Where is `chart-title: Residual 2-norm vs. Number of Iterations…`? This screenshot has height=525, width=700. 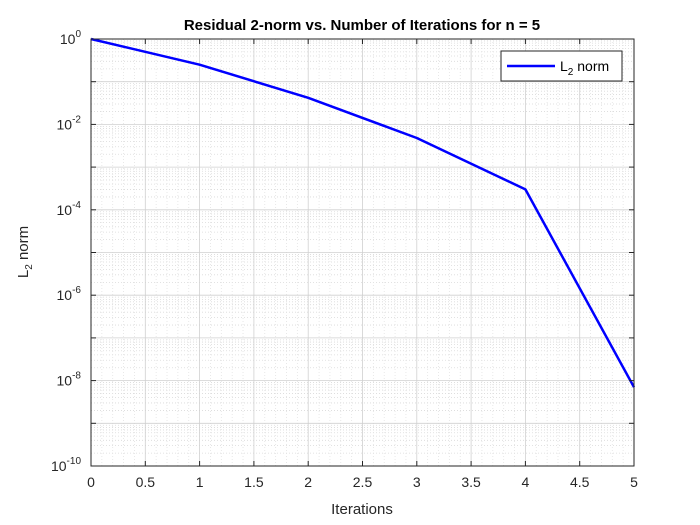 chart-title: Residual 2-norm vs. Number of Iterations… is located at coordinates (362, 25).